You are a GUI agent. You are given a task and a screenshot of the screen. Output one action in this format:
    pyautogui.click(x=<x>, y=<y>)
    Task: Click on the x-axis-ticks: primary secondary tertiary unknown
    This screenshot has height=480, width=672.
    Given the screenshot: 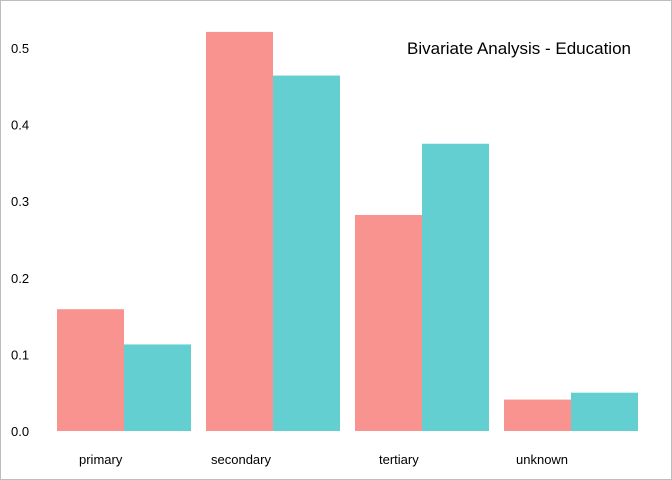 What is the action you would take?
    pyautogui.click(x=323, y=459)
    